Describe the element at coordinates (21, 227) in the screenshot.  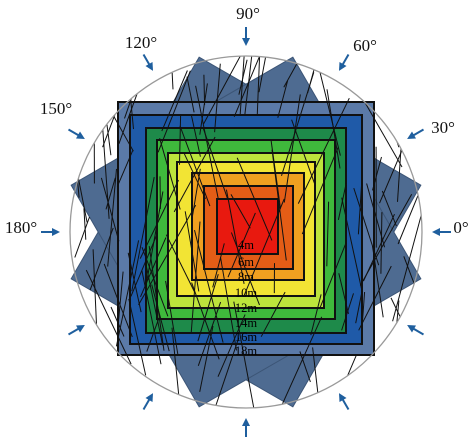
I see `angle-label-180: 180°` at that location.